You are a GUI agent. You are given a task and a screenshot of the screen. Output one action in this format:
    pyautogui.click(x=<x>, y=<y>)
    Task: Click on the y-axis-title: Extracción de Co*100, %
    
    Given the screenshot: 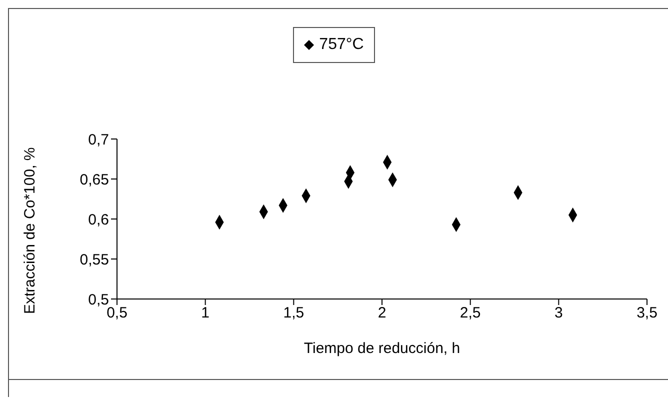 What is the action you would take?
    pyautogui.click(x=29, y=230)
    